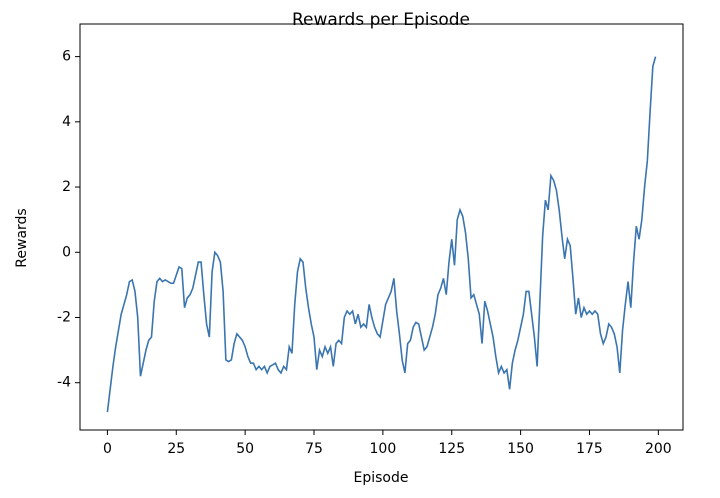 The image size is (720, 498). I want to click on y-tick-label: 6, so click(66, 57).